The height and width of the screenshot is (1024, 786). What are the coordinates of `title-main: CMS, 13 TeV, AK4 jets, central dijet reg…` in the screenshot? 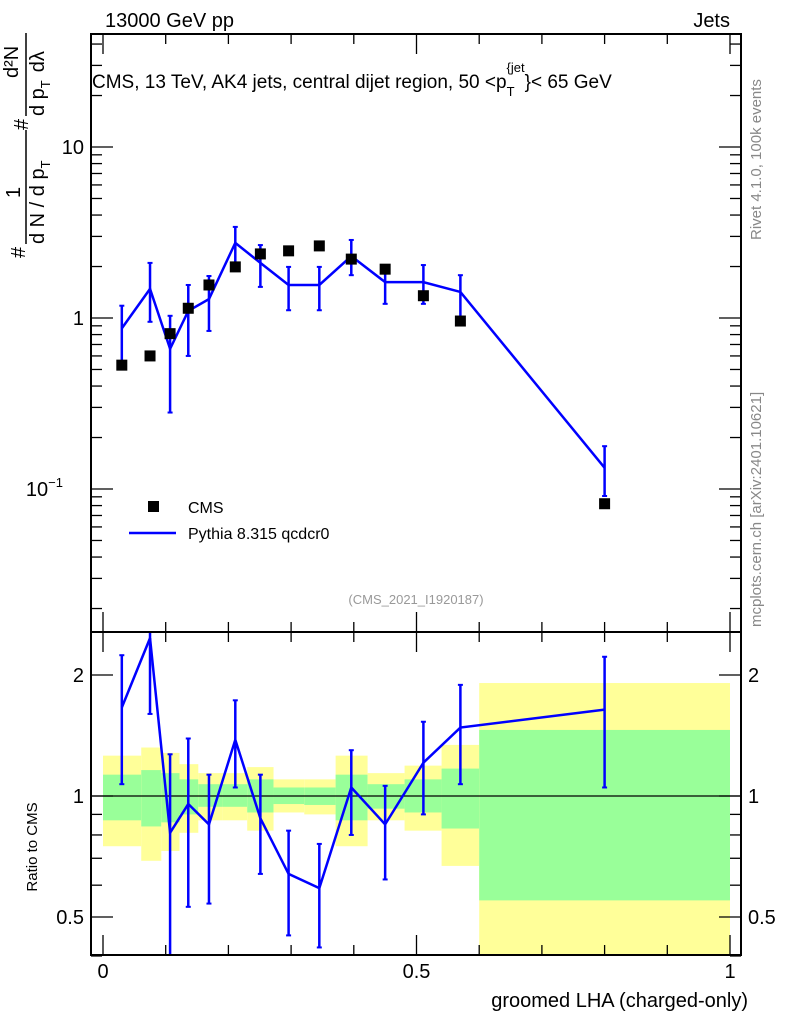 It's located at (299, 82).